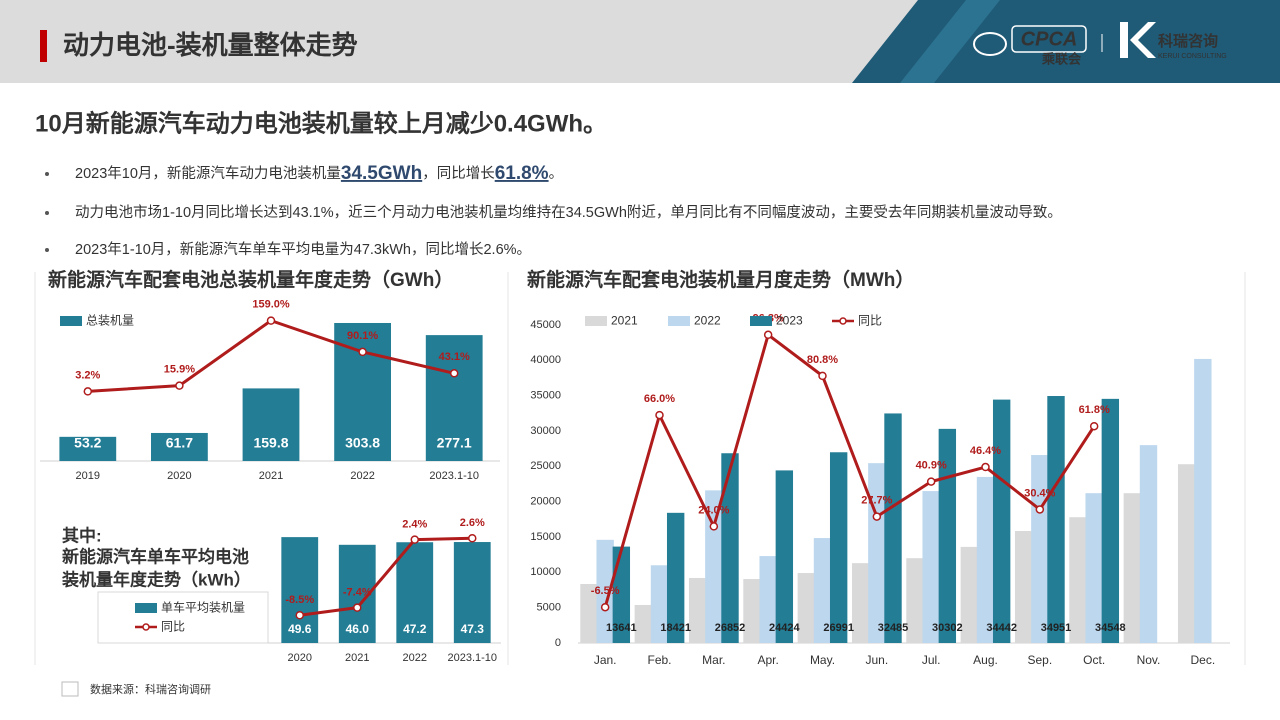 Image resolution: width=1280 pixels, height=720 pixels. What do you see at coordinates (1049, 39) in the screenshot?
I see `cpca-logo: CPCA` at bounding box center [1049, 39].